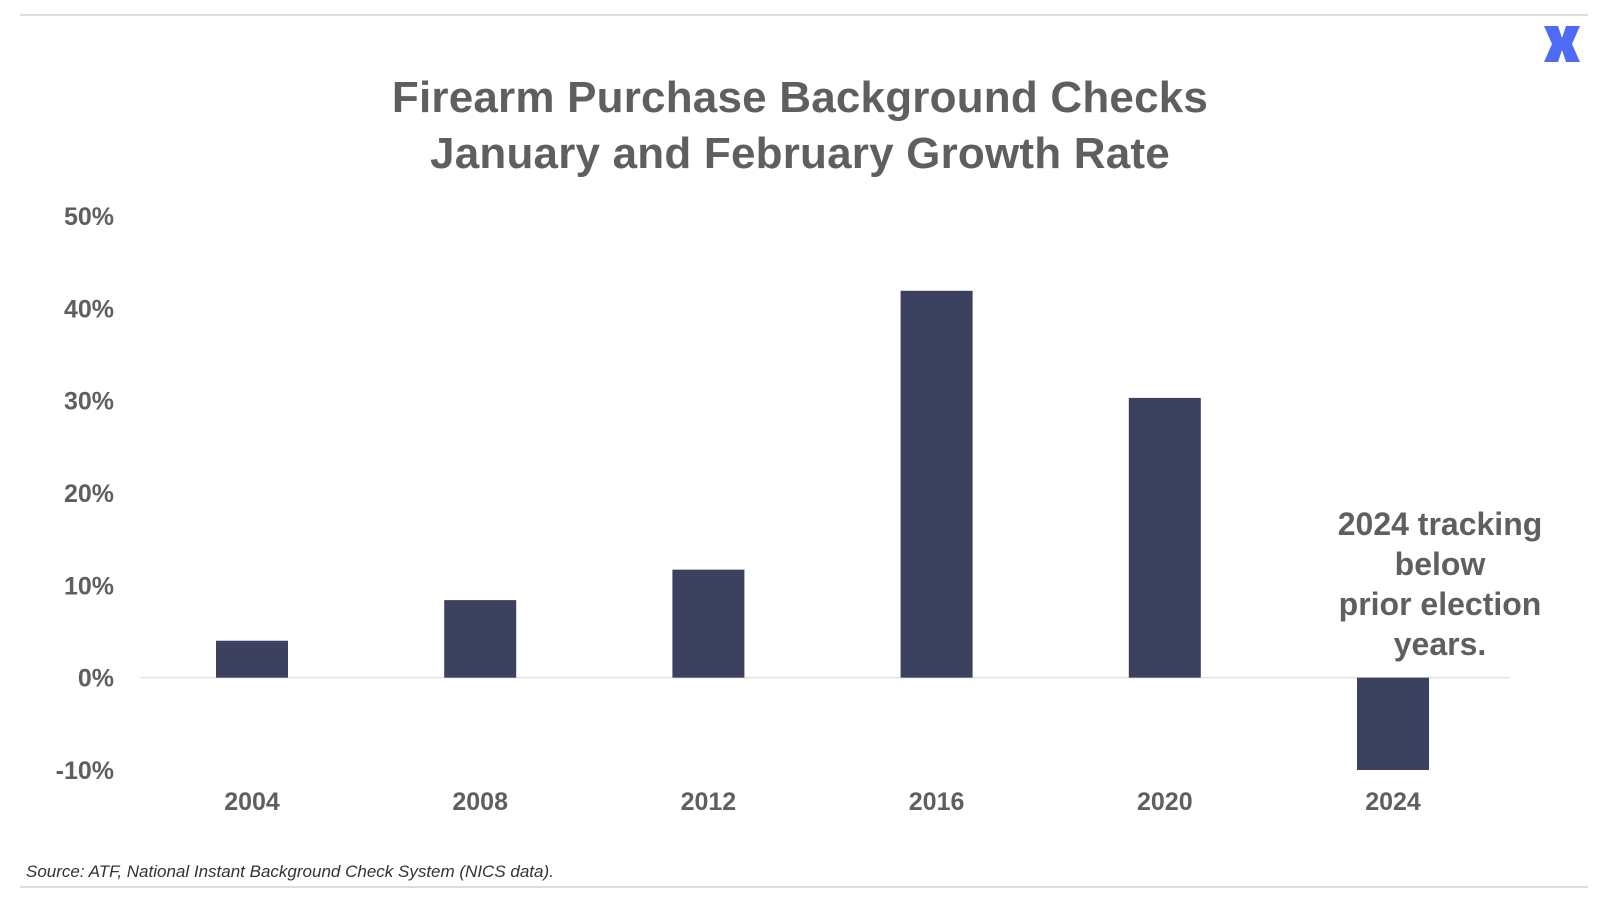  What do you see at coordinates (1164, 537) in the screenshot?
I see `bar-2020` at bounding box center [1164, 537].